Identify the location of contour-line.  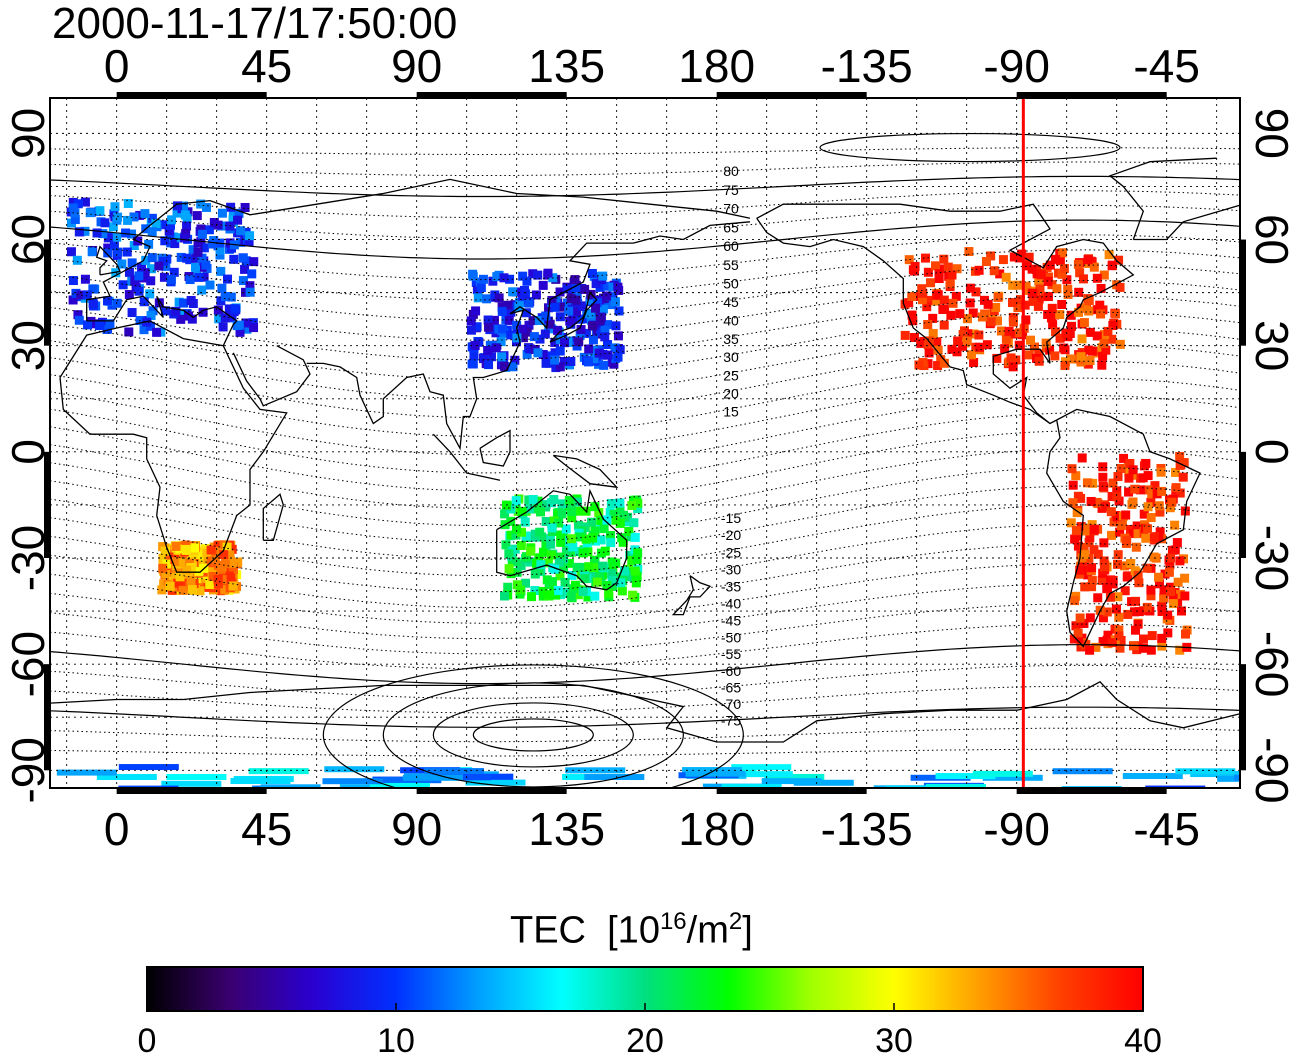
(645, 752).